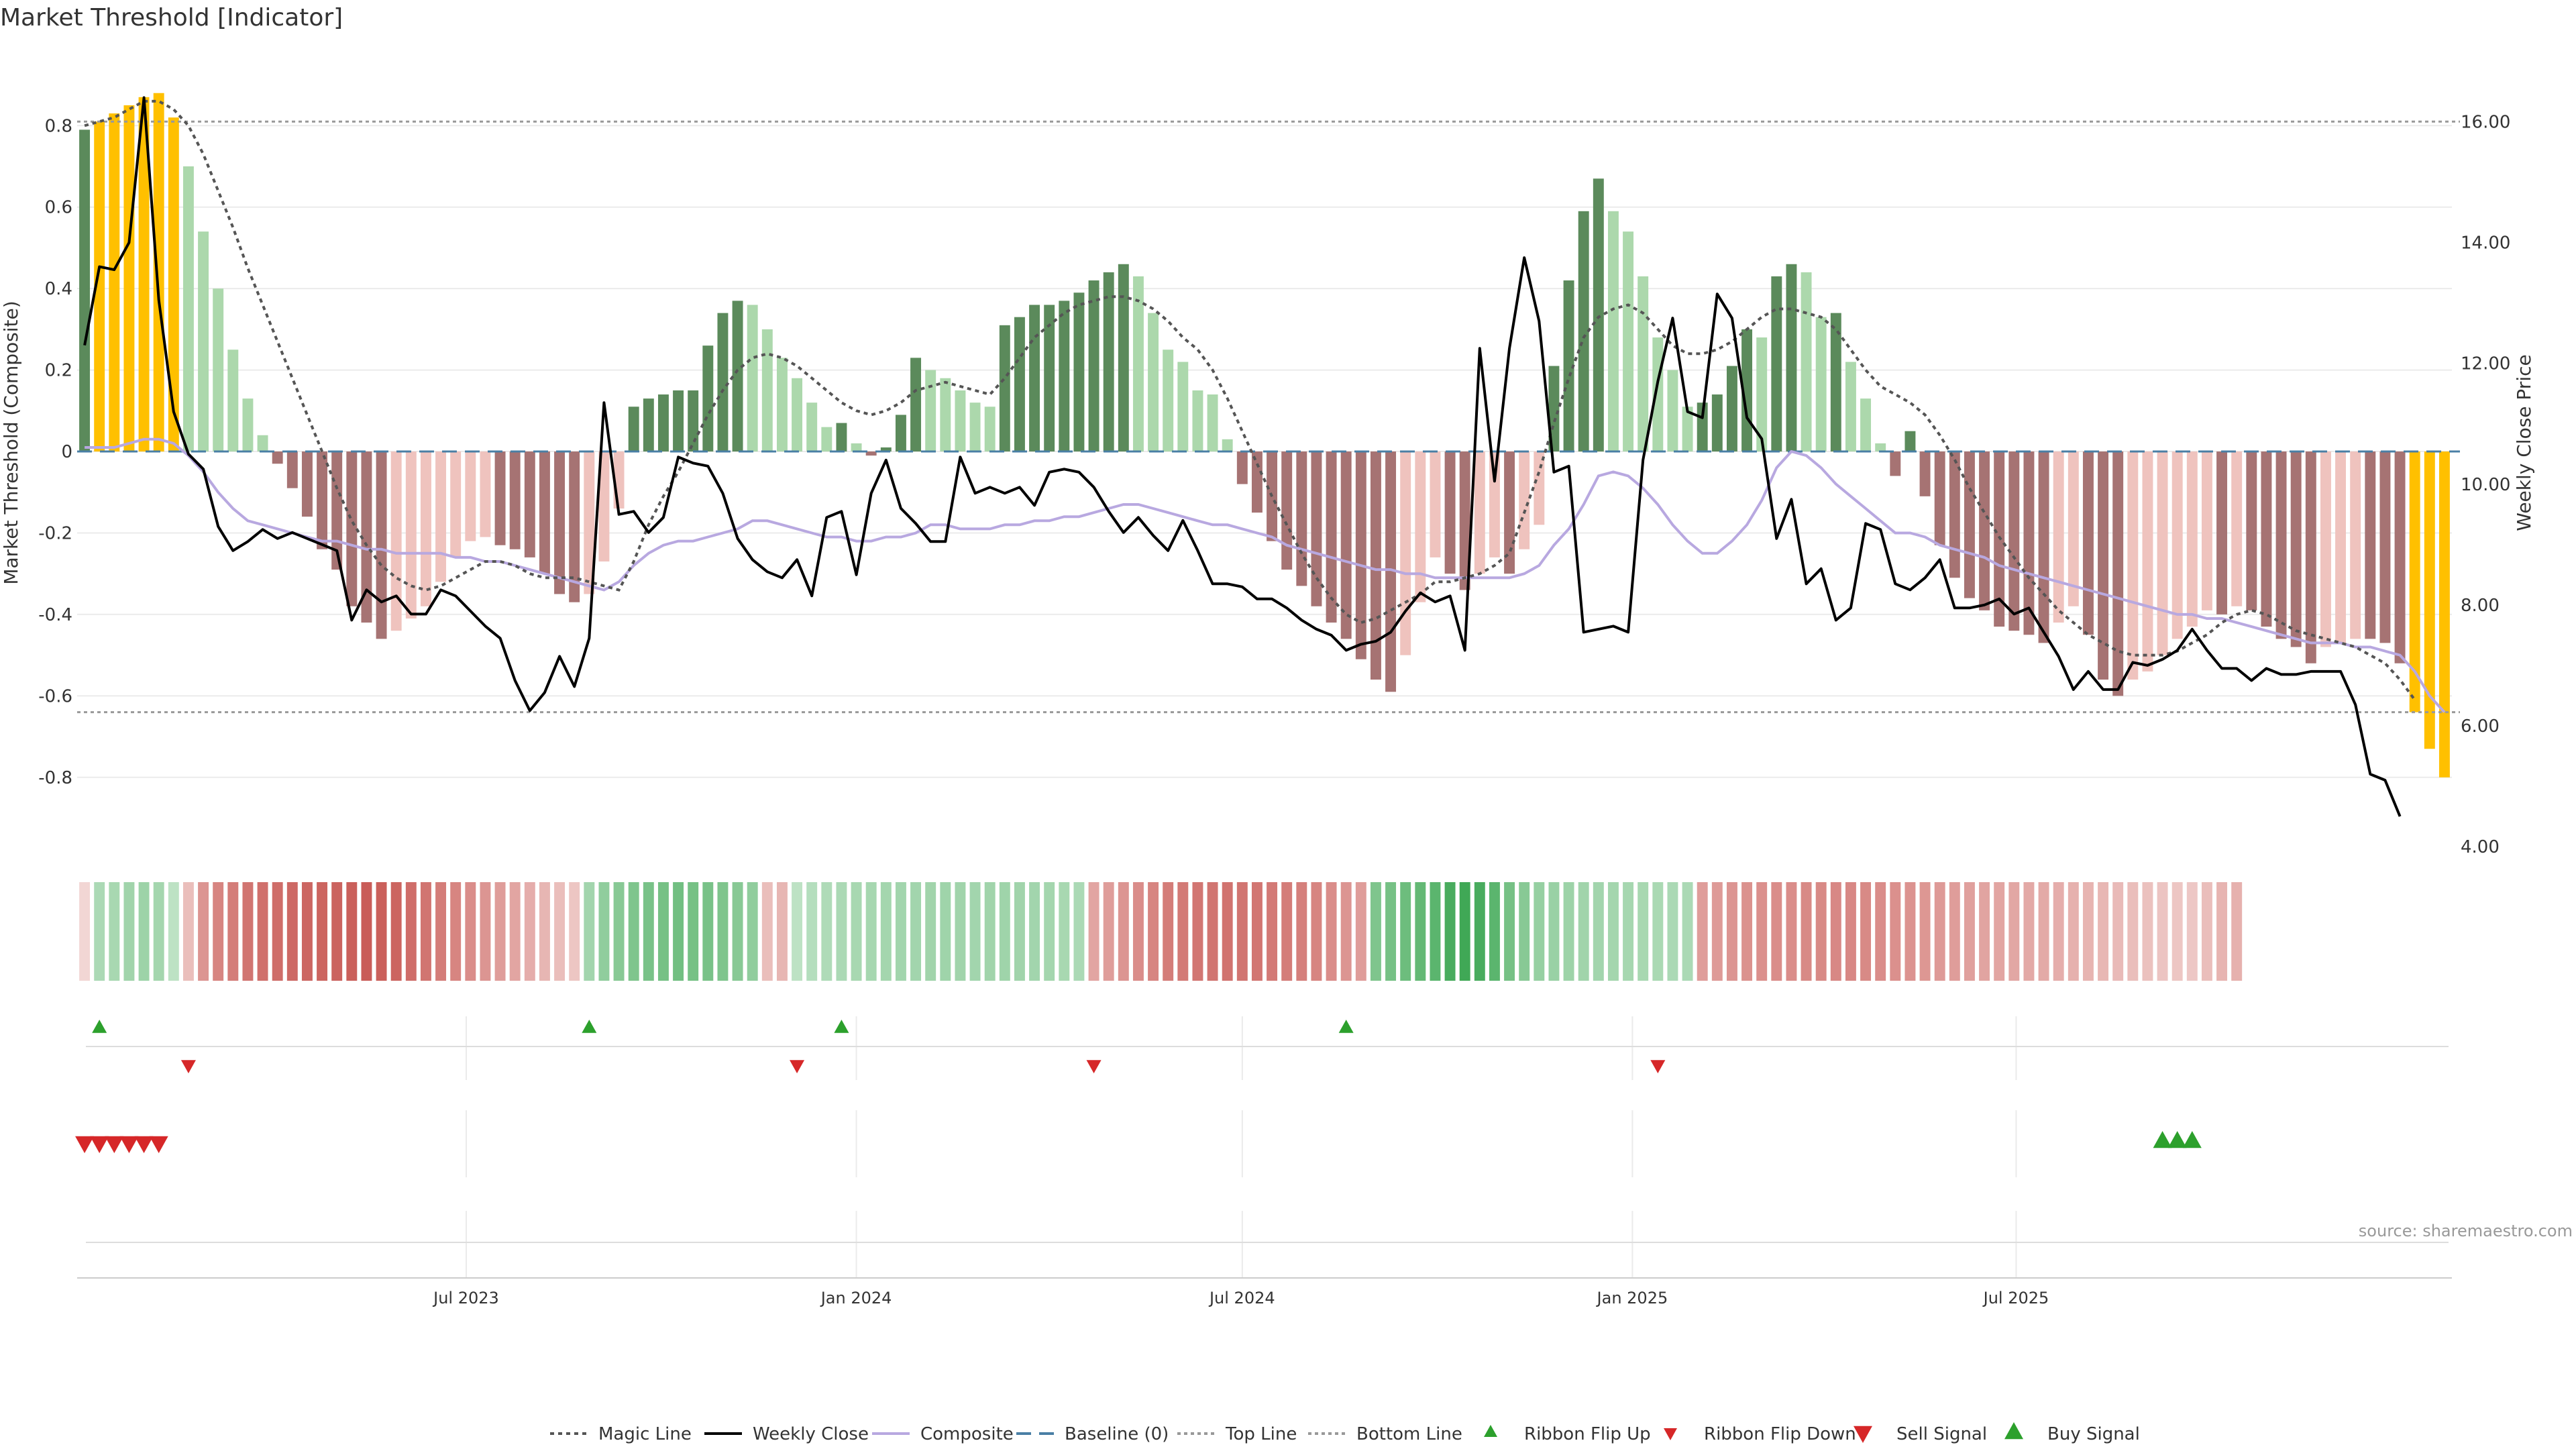  What do you see at coordinates (1092, 1434) in the screenshot?
I see `legend-item: Baseline (0)` at bounding box center [1092, 1434].